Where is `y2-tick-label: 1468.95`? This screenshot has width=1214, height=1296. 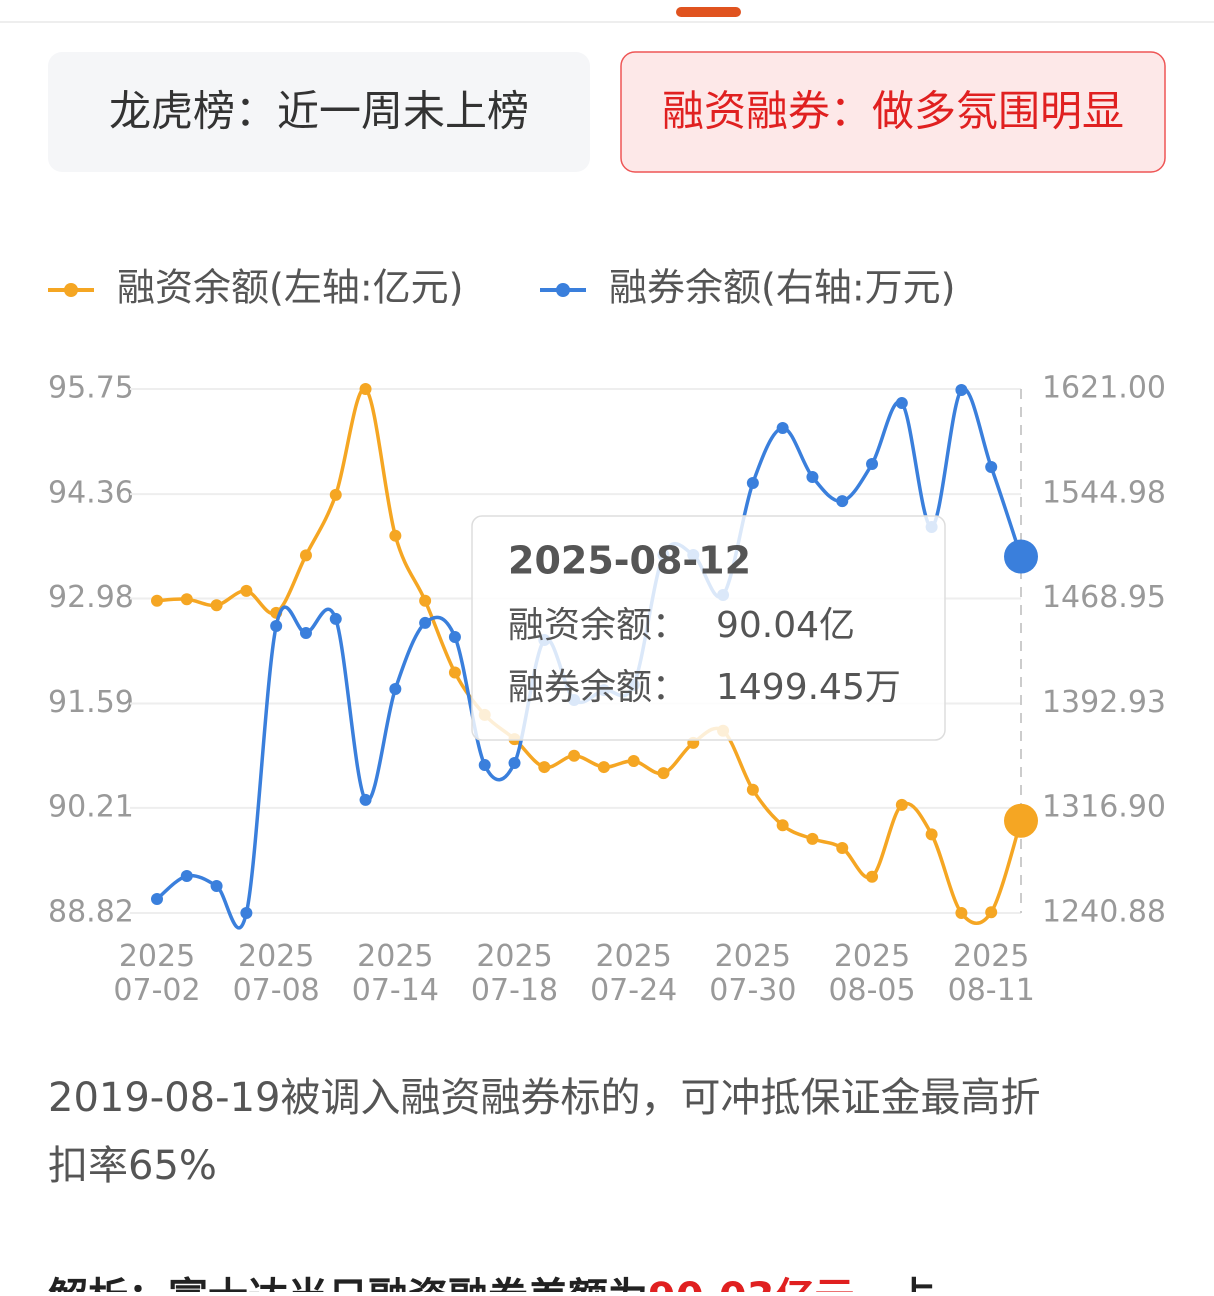 y2-tick-label: 1468.95 is located at coordinates (1104, 597).